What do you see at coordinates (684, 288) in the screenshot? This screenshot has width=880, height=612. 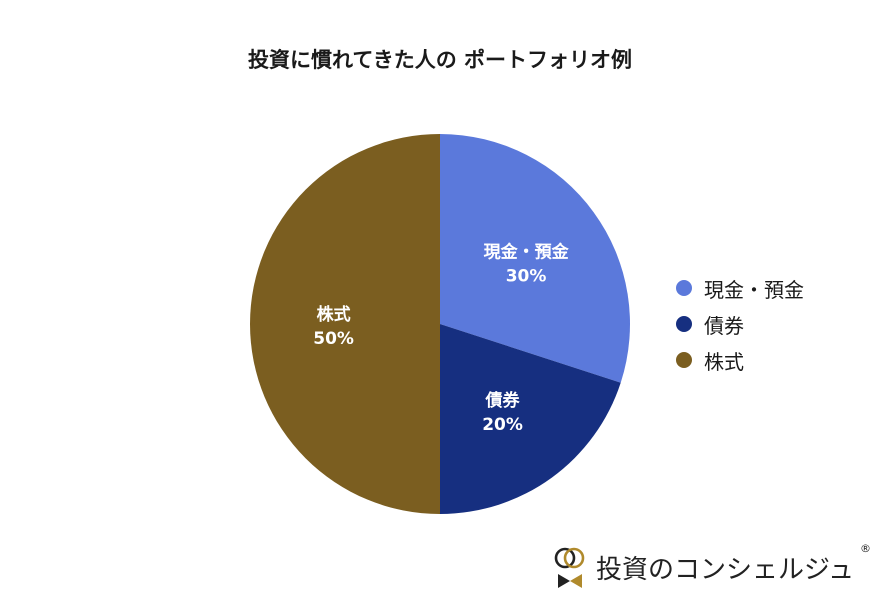 I see `legend-swatch-cash` at bounding box center [684, 288].